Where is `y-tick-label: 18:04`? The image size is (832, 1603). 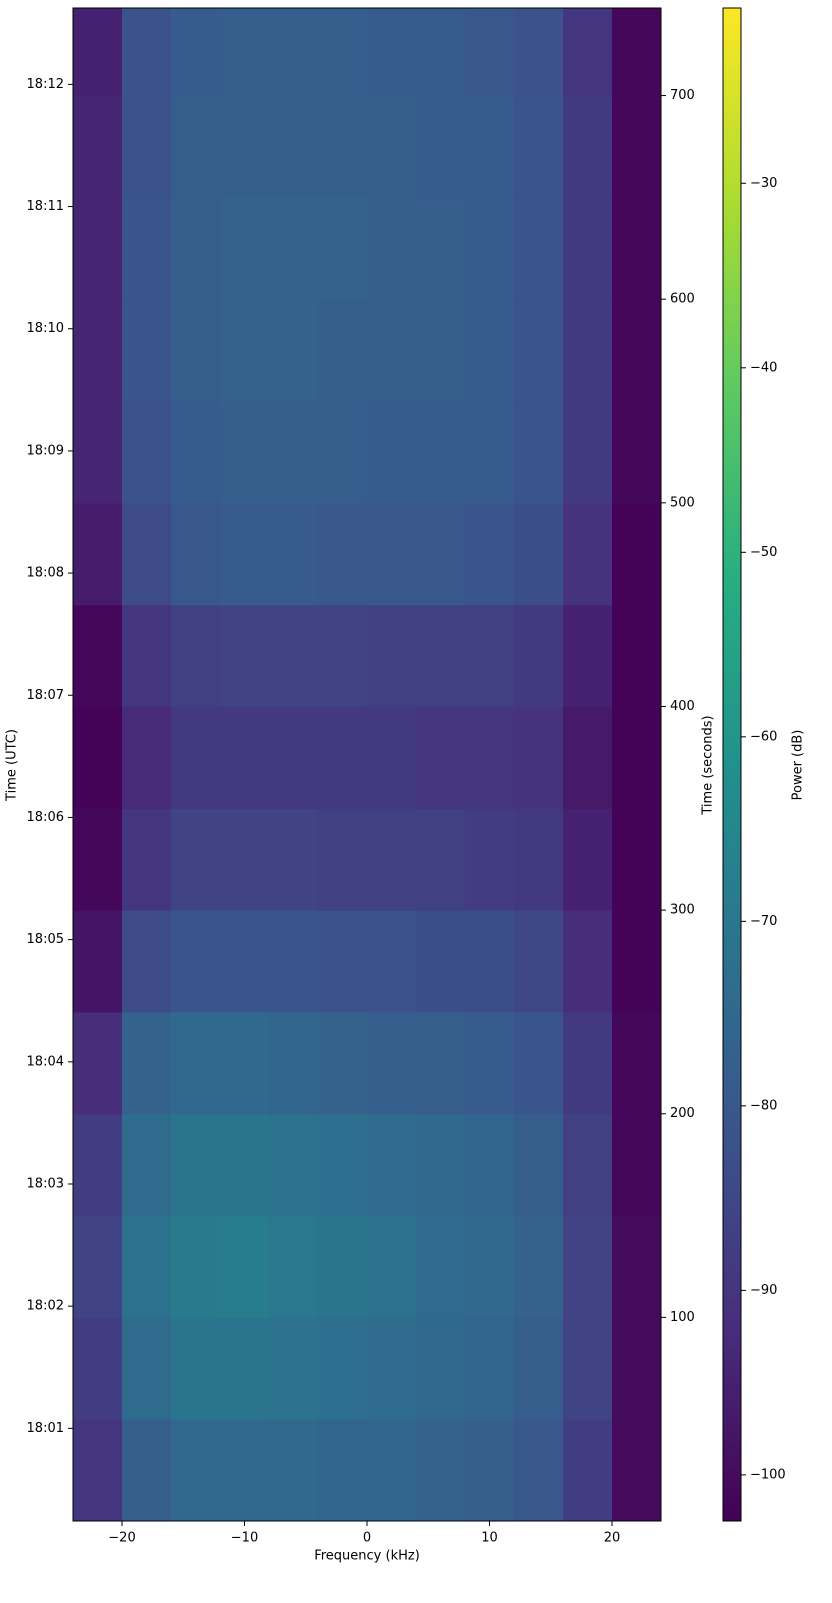
y-tick-label: 18:04 is located at coordinates (45, 1061).